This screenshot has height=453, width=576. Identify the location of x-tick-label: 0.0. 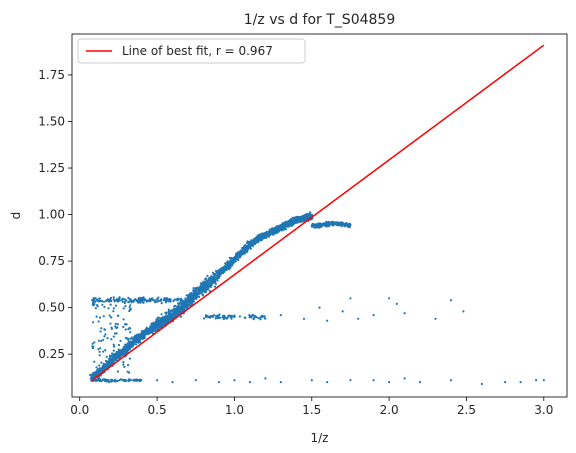
(79, 410).